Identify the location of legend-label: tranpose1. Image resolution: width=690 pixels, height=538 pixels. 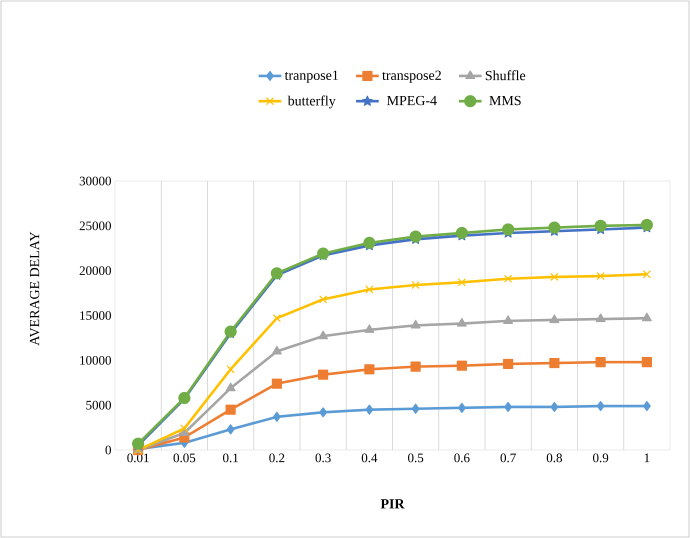
(311, 76).